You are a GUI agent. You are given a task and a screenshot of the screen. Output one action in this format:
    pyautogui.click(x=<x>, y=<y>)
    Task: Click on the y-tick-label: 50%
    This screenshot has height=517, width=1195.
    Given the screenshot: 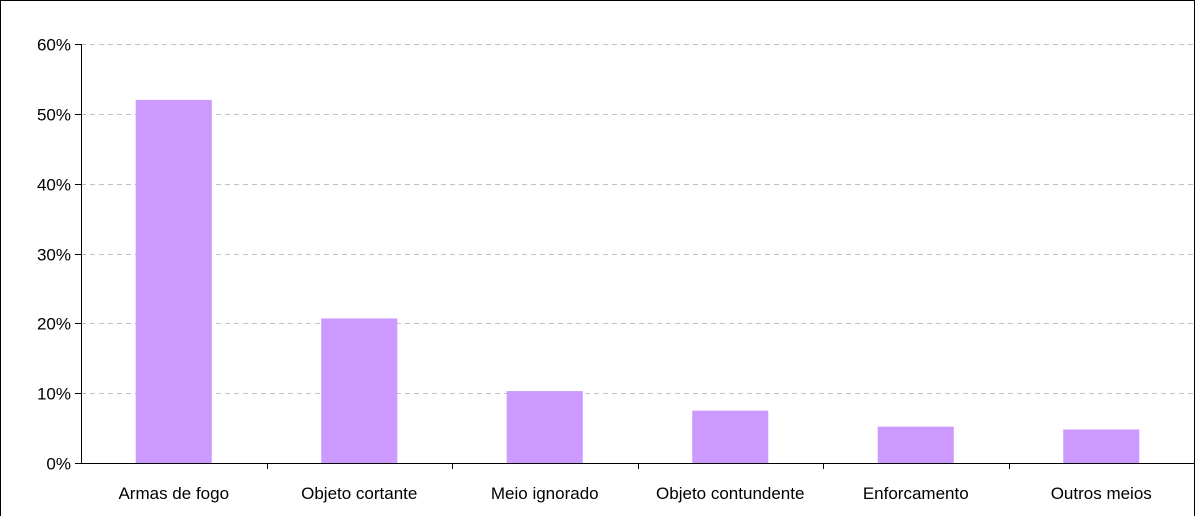 What is the action you would take?
    pyautogui.click(x=54, y=115)
    